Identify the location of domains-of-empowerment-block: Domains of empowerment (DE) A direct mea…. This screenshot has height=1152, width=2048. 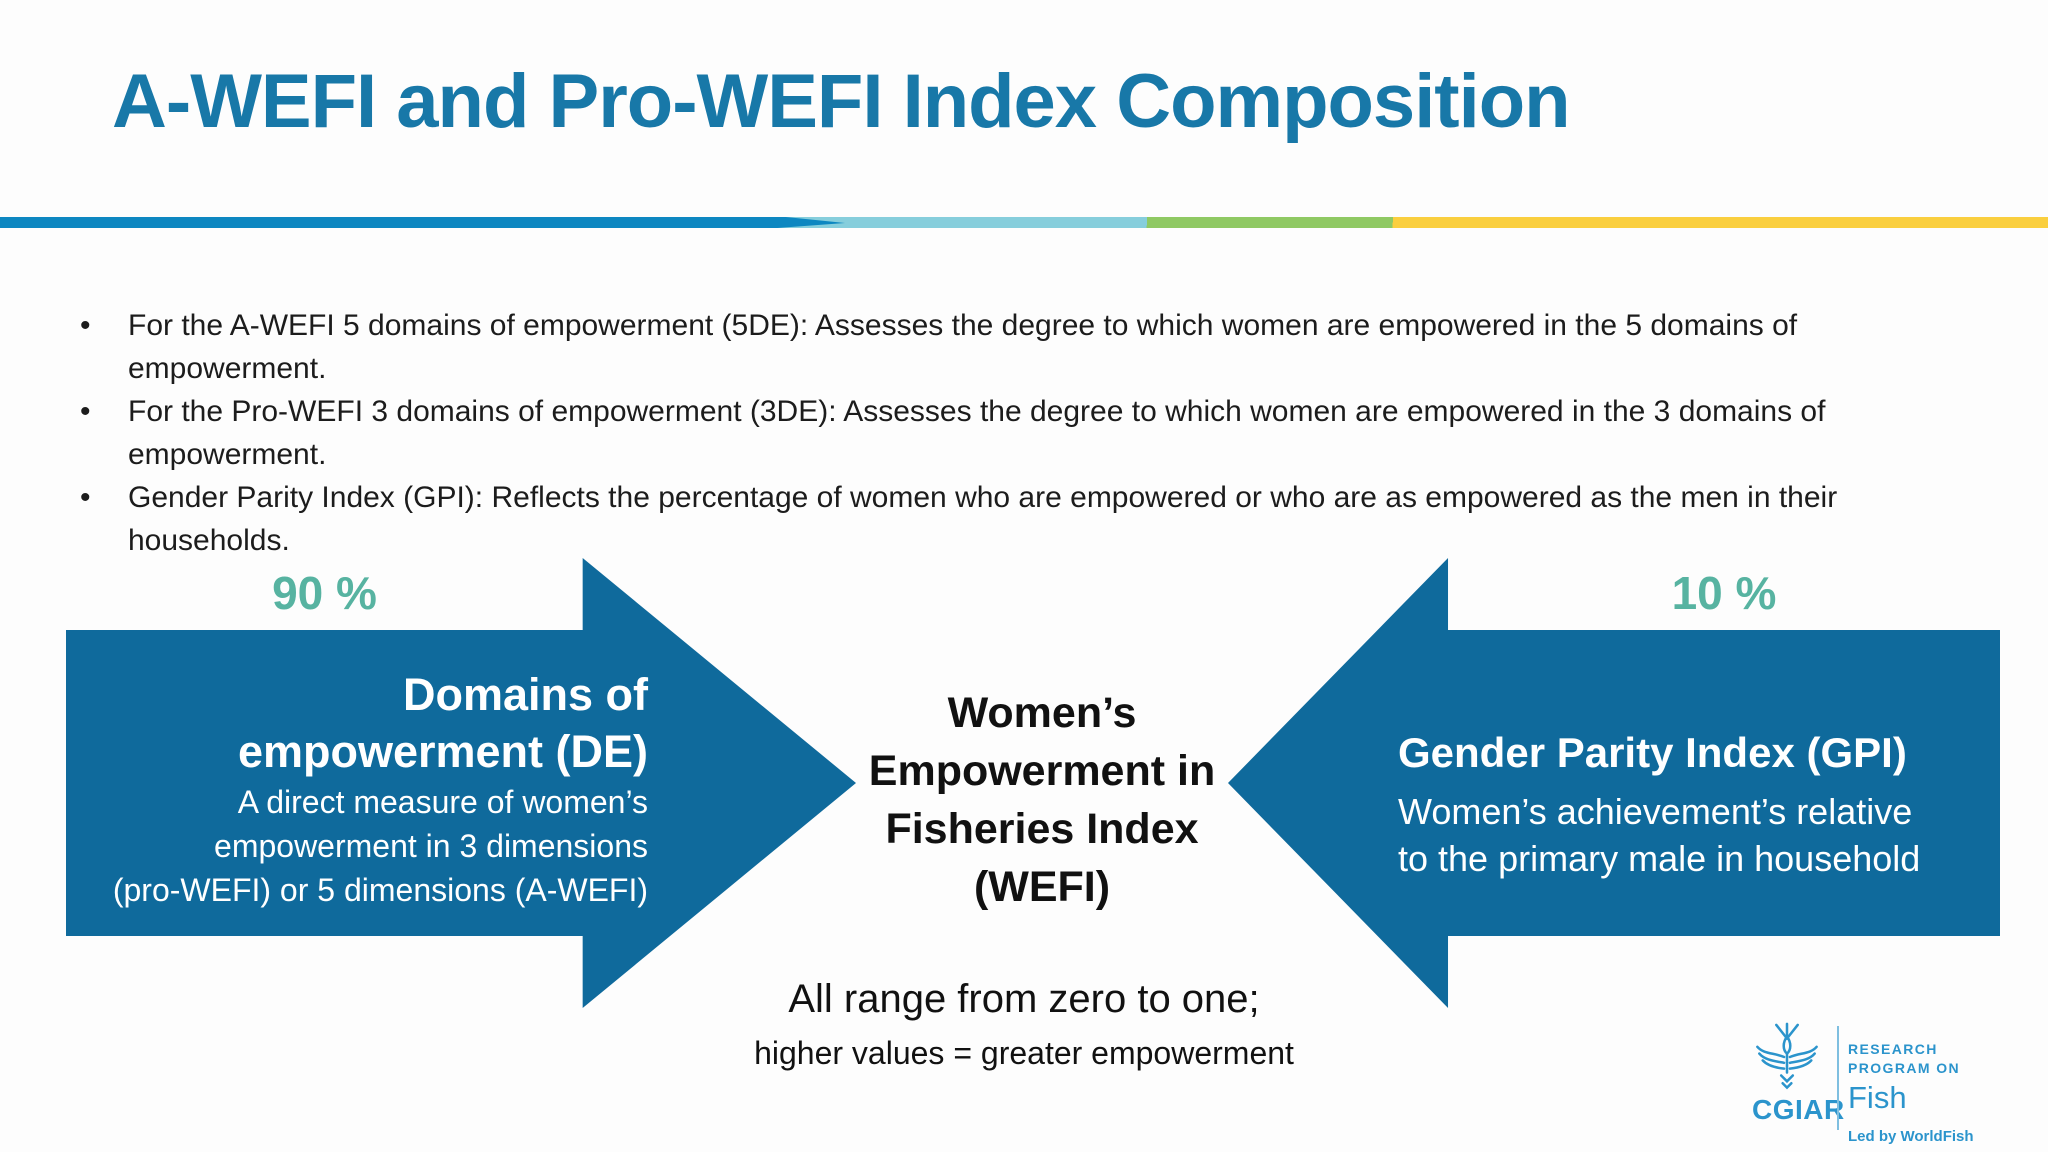
(357, 789).